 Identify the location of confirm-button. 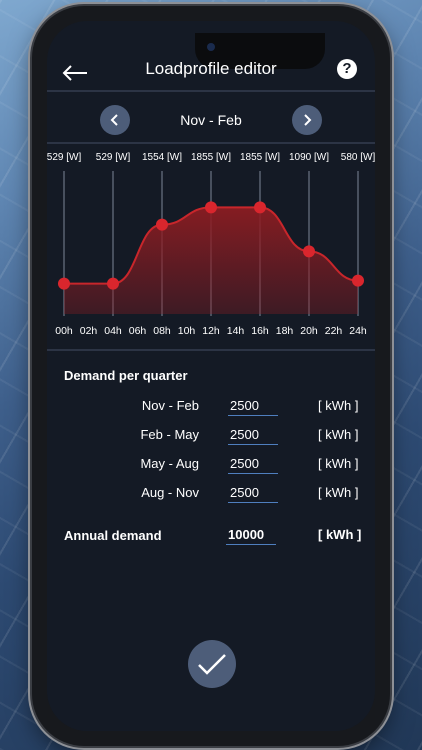
(212, 664).